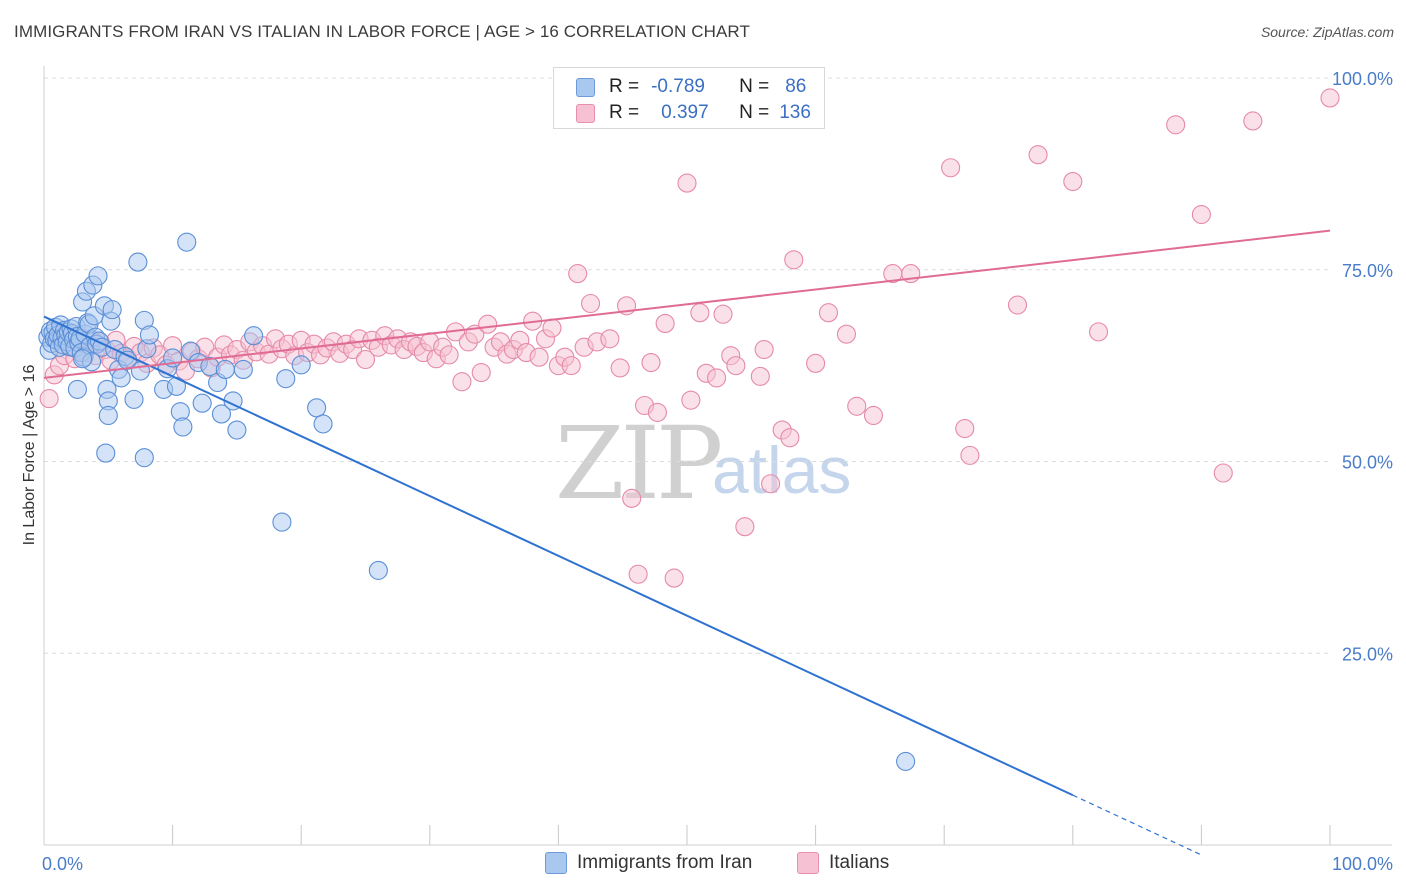 The width and height of the screenshot is (1406, 892). Describe the element at coordinates (585, 113) in the screenshot. I see `italians-swatch` at that location.